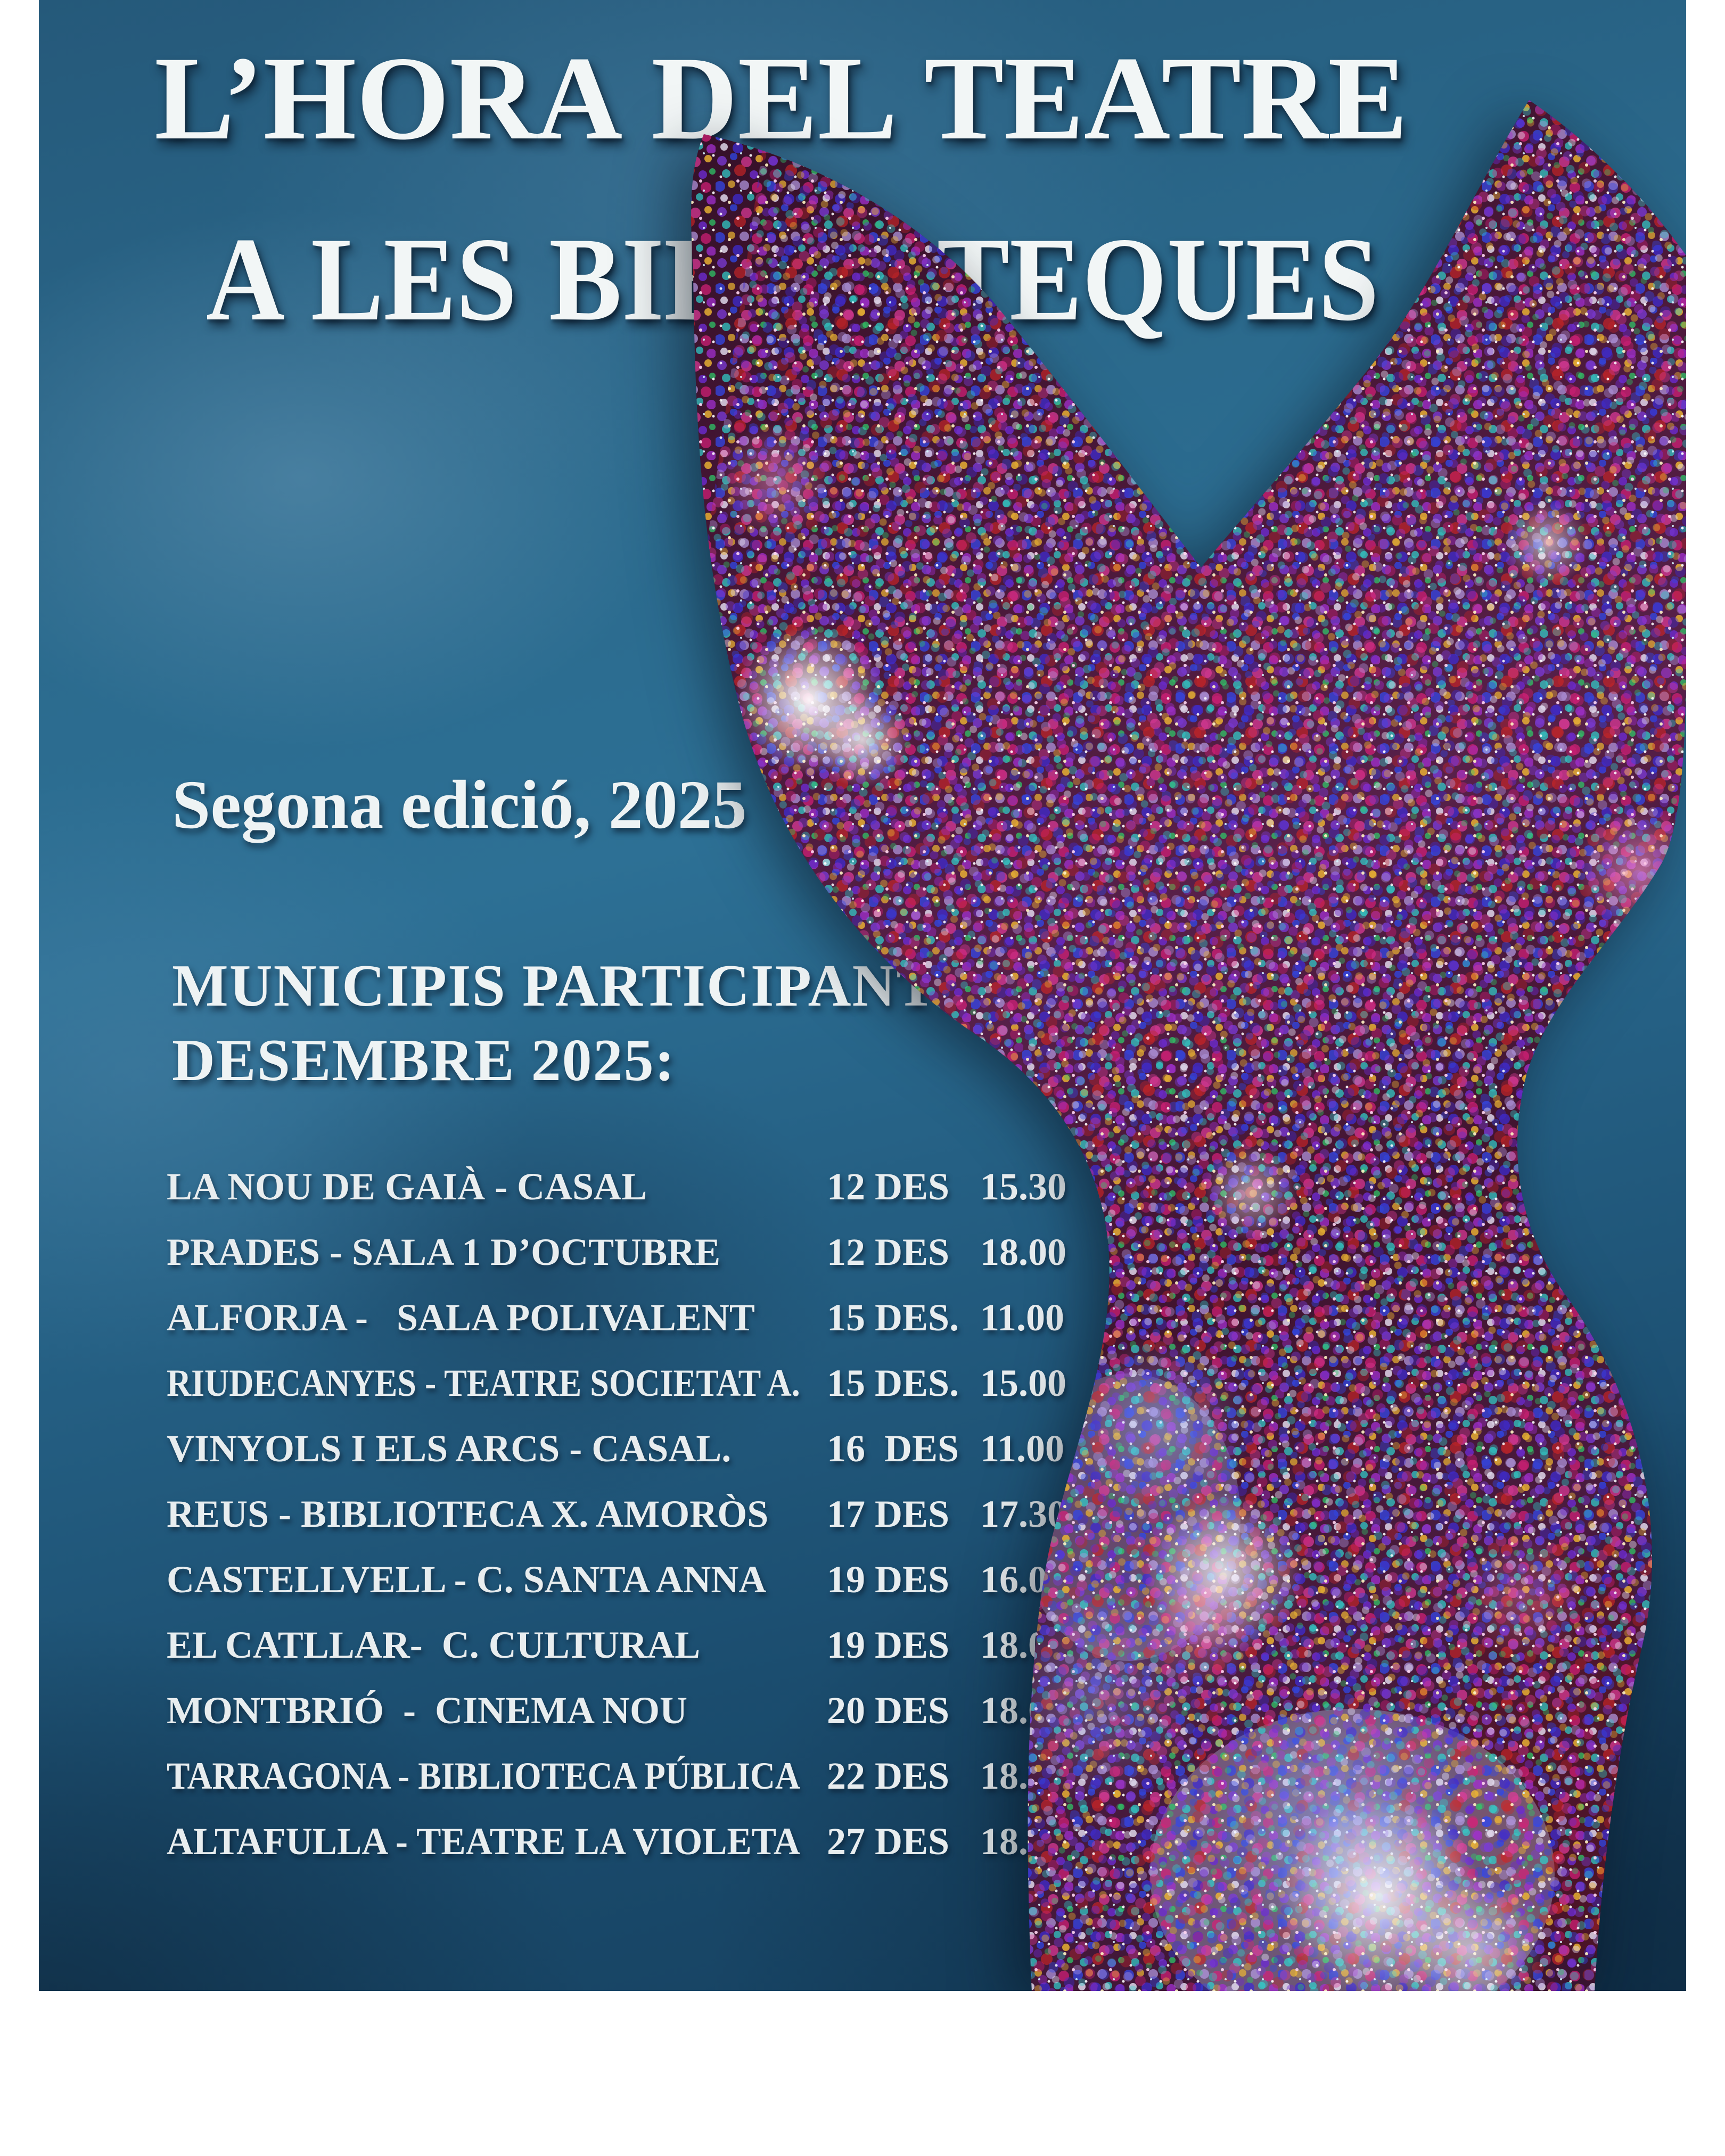  What do you see at coordinates (484, 1841) in the screenshot?
I see `schedule-venue: ALTAFULLA - TEATRE LA VIOLETA` at bounding box center [484, 1841].